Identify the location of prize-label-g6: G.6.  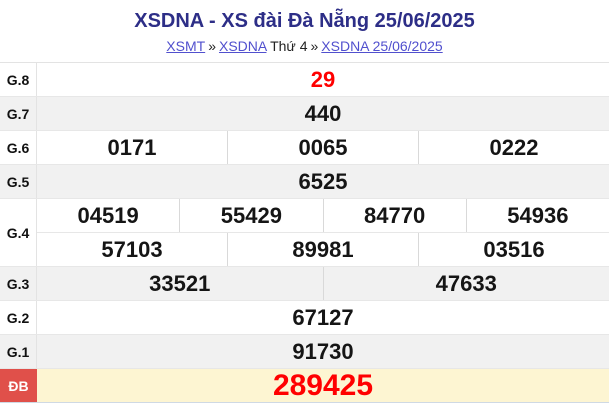
(18, 147).